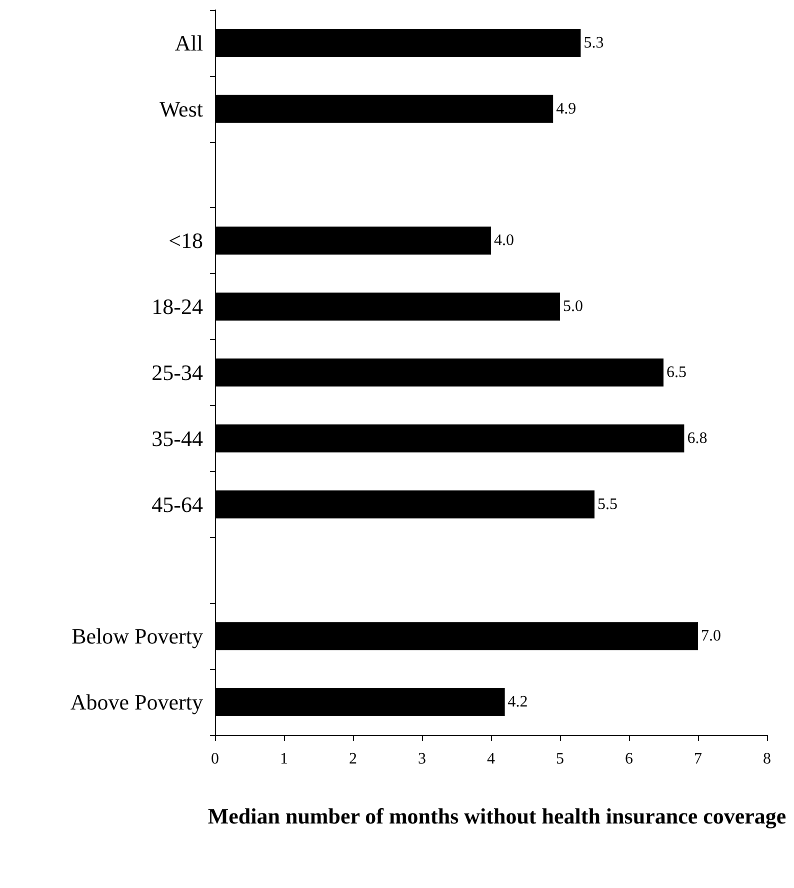 This screenshot has height=888, width=794. What do you see at coordinates (573, 307) in the screenshot?
I see `data-label: 5.0` at bounding box center [573, 307].